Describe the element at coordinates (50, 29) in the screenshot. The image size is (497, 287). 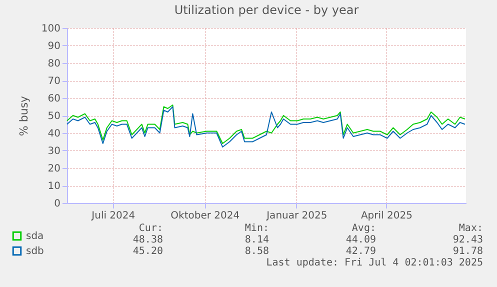
I see `y-tick-label: 100` at that location.